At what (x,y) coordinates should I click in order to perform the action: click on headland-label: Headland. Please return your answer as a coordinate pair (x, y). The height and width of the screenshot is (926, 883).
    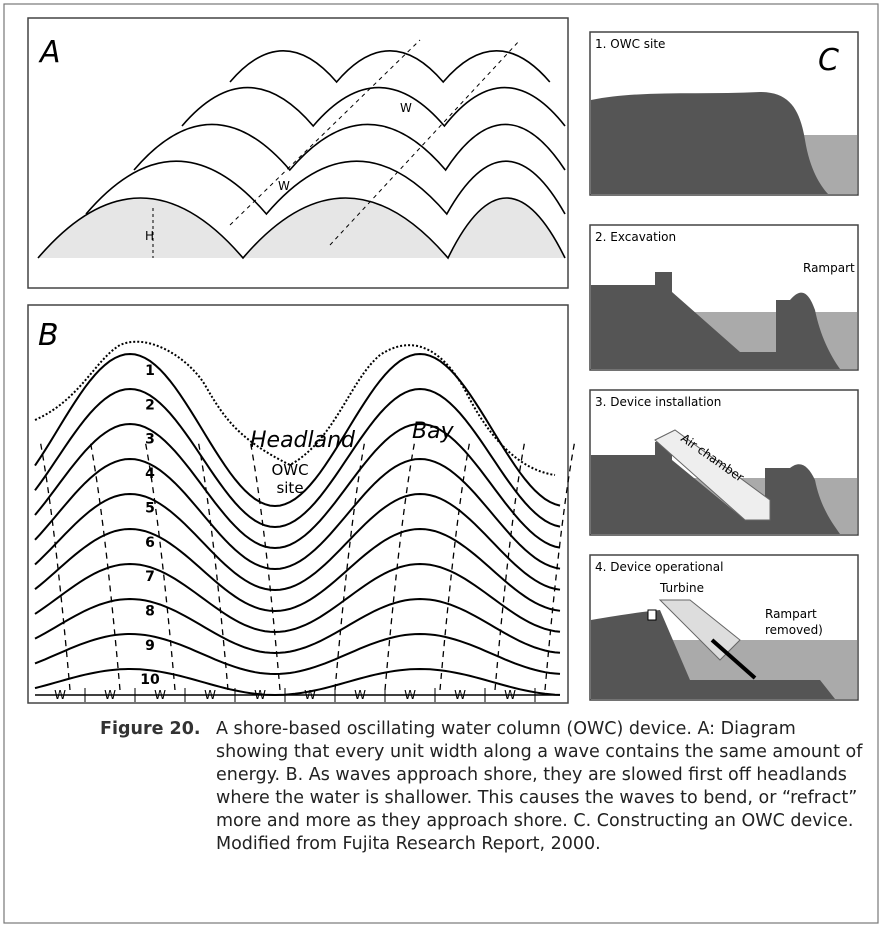
    Looking at the image, I should click on (303, 440).